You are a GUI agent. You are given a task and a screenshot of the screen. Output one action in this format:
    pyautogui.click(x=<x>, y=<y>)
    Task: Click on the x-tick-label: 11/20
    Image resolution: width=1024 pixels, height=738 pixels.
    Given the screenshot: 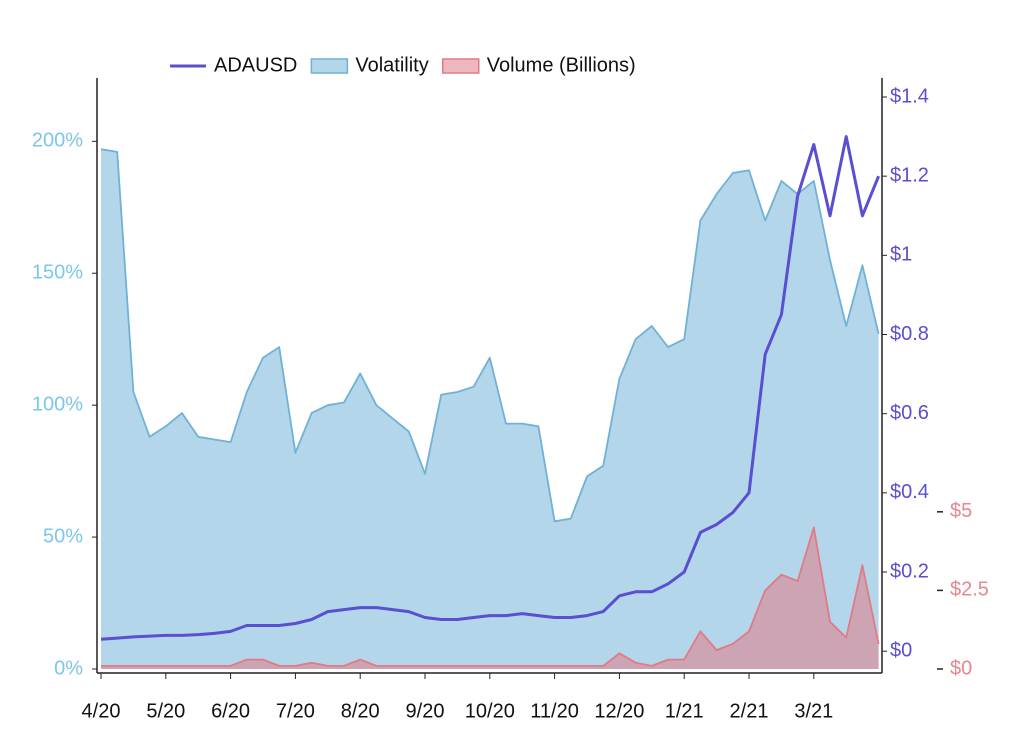 What is the action you would take?
    pyautogui.click(x=554, y=711)
    